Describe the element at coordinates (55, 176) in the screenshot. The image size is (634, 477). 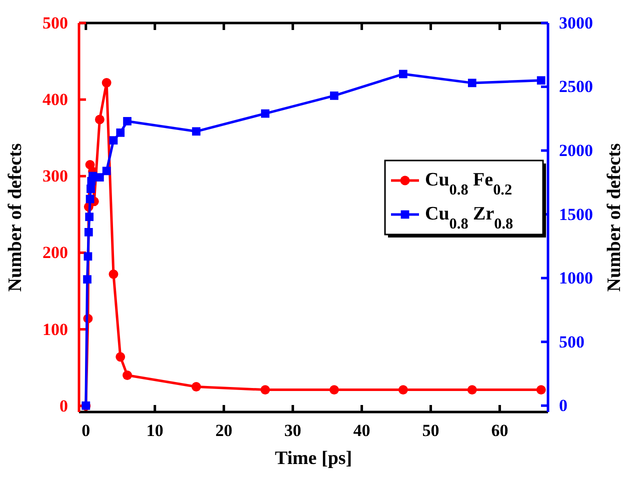
I see `y-tick-label: 300` at that location.